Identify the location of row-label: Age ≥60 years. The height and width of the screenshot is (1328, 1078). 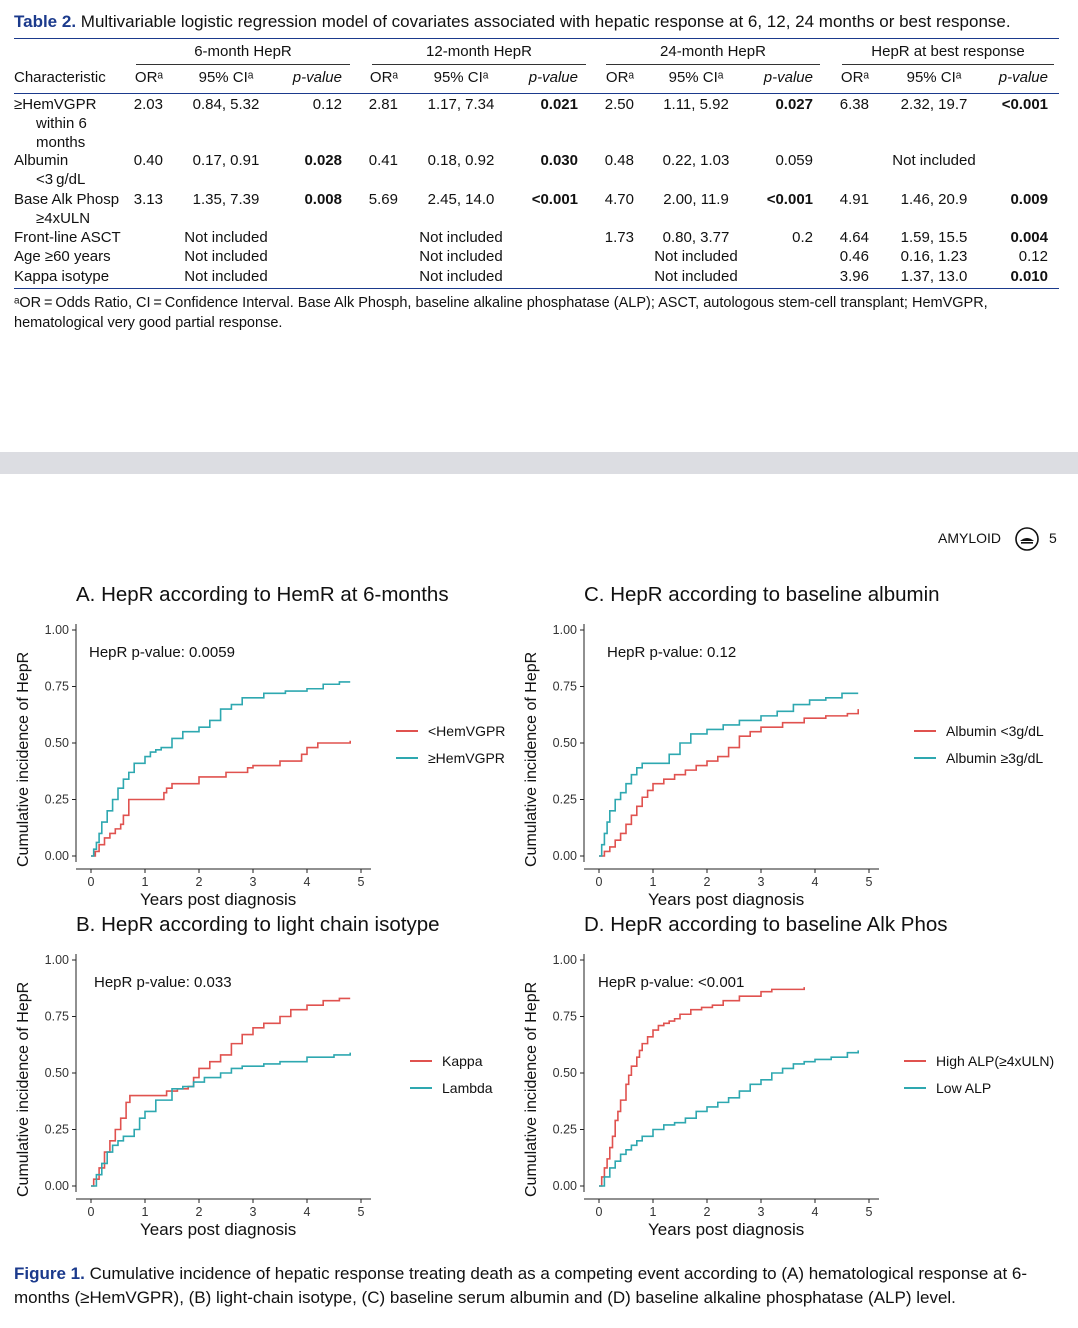
(62, 256).